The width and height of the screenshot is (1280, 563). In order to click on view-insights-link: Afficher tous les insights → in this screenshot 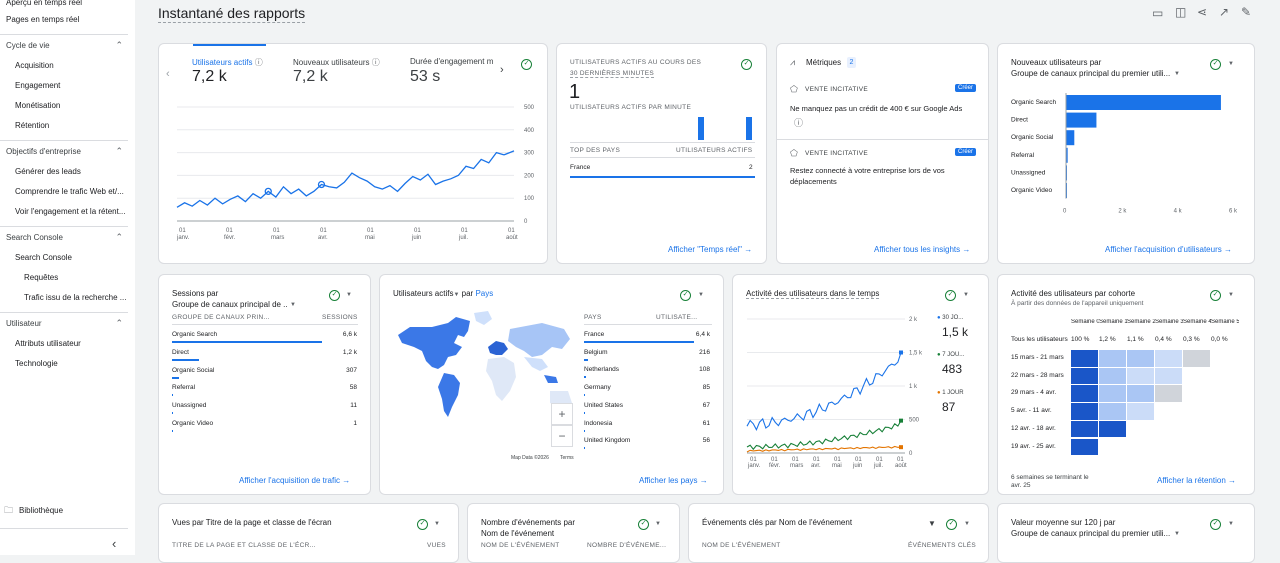, I will do `click(922, 249)`.